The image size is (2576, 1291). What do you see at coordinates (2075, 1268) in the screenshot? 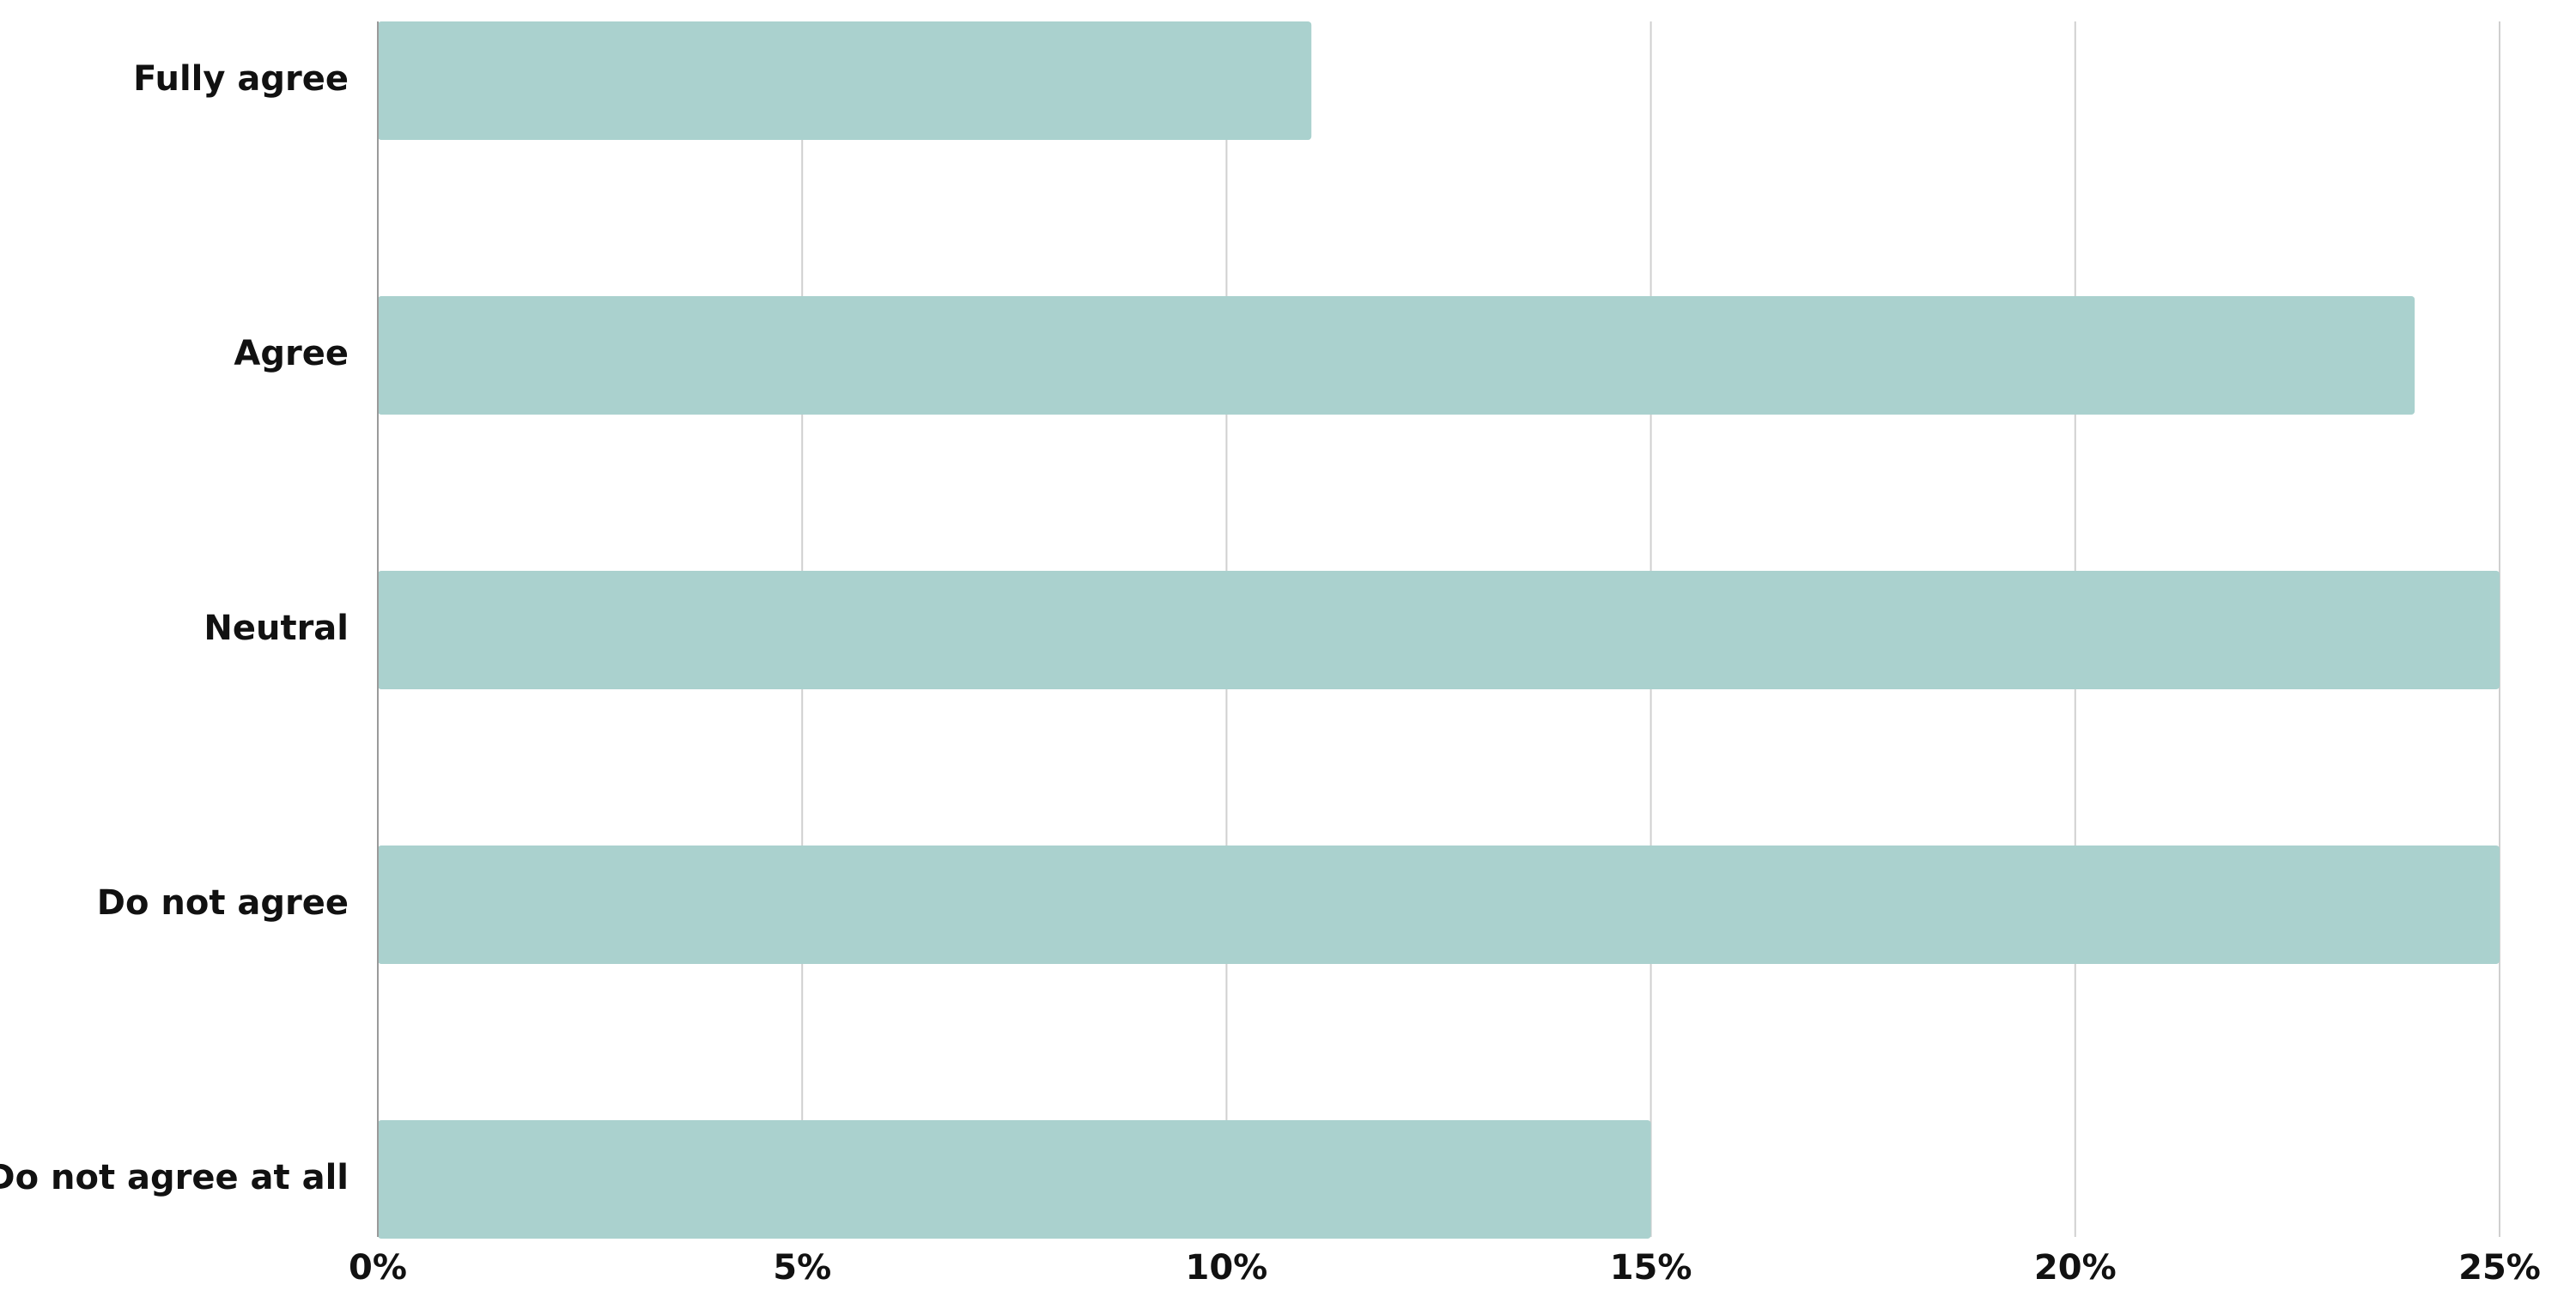
I see `x-tick-label: 20%` at bounding box center [2075, 1268].